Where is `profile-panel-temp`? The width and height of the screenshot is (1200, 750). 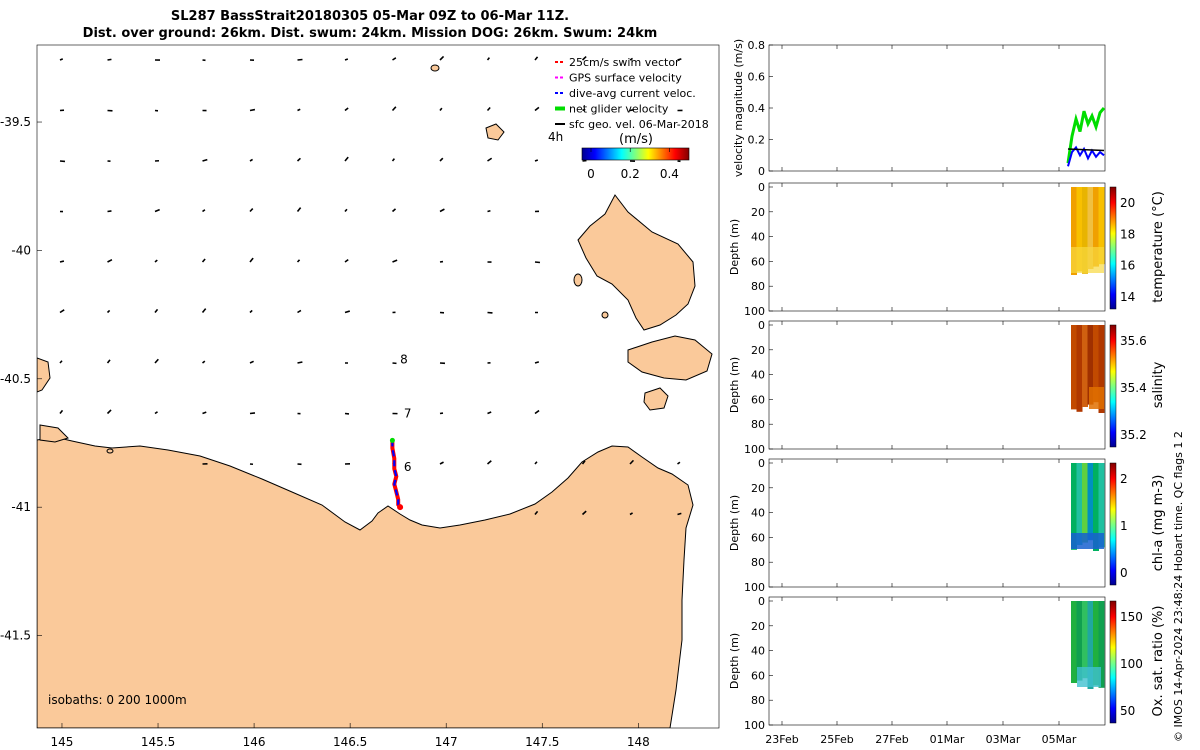 profile-panel-temp is located at coordinates (937, 247).